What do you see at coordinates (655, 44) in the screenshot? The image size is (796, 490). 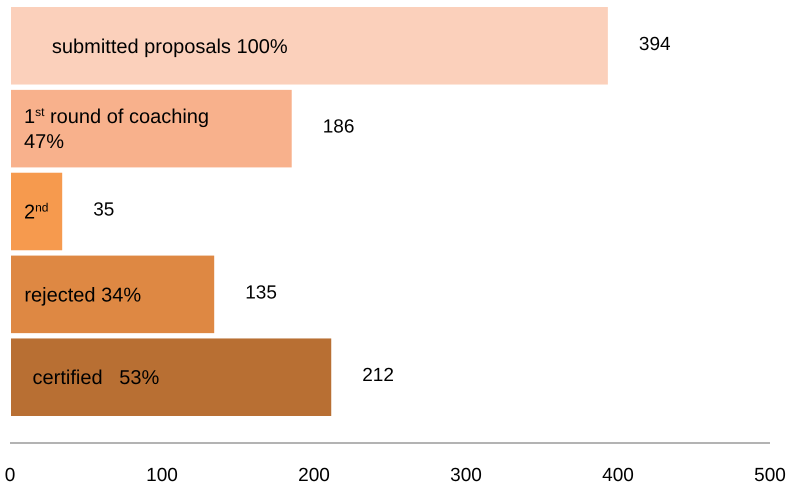 I see `data-label: 394` at bounding box center [655, 44].